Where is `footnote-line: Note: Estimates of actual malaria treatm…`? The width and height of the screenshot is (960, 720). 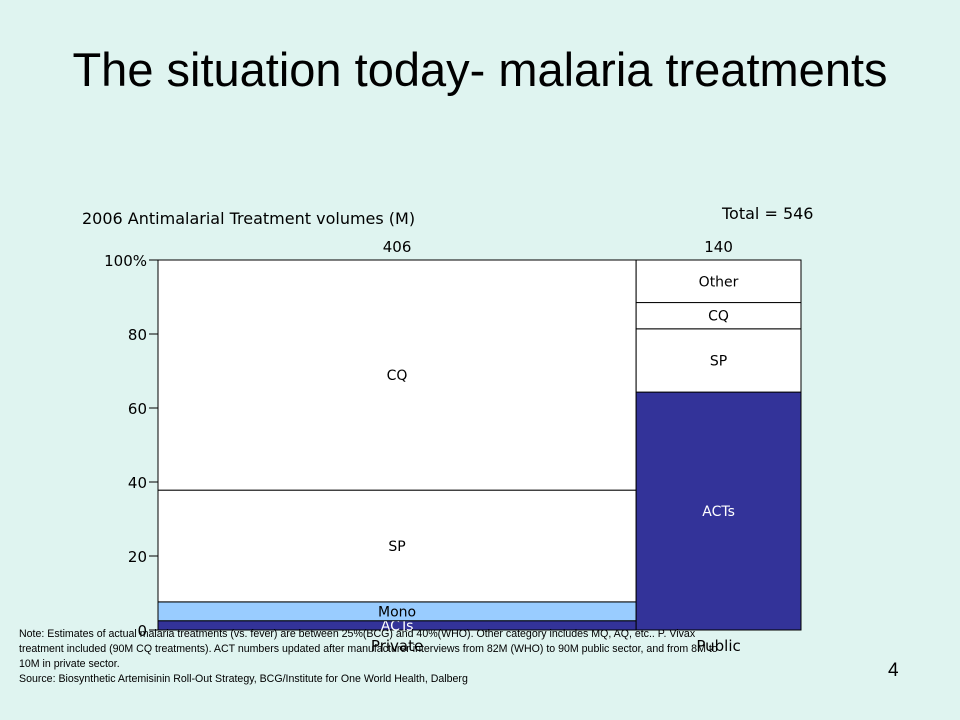 footnote-line: Note: Estimates of actual malaria treatm… is located at coordinates (357, 634).